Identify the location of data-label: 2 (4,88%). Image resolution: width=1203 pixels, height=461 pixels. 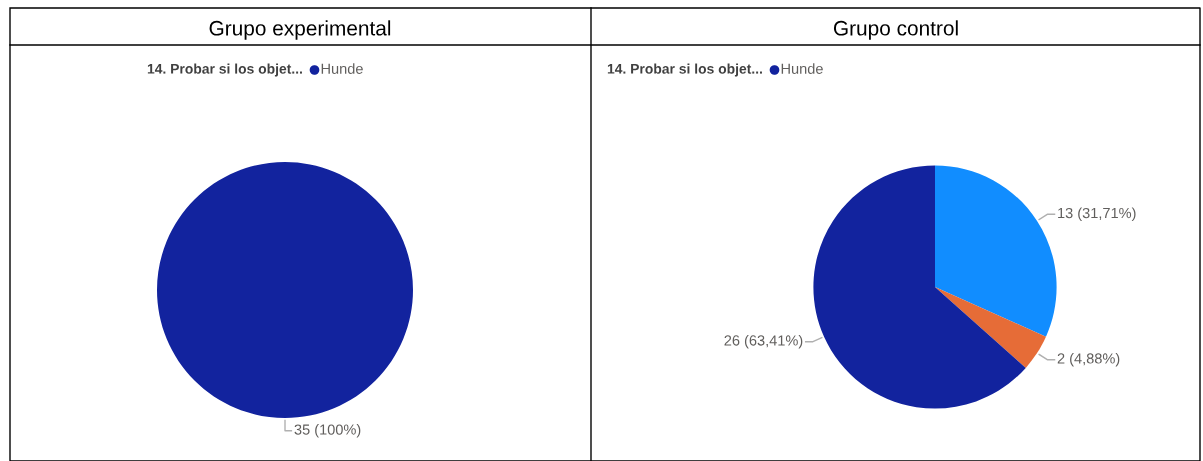
(1088, 359).